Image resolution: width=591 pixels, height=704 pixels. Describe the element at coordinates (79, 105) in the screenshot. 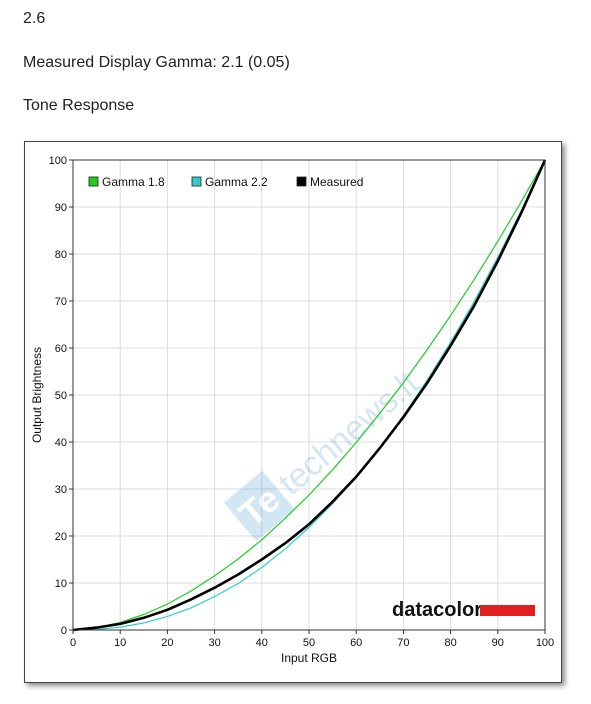

I see `section-title: Tone Response` at that location.